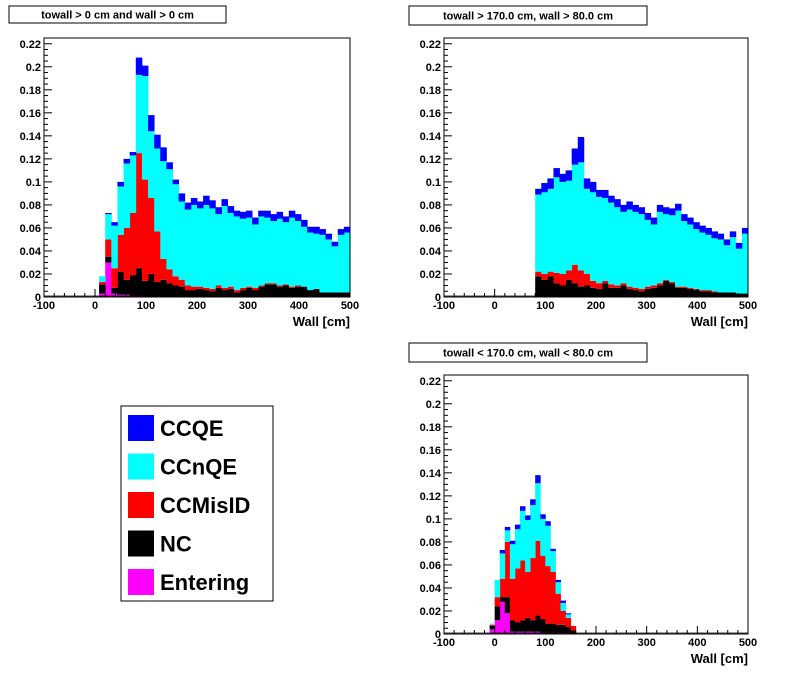  I want to click on x-tick-label: 300, so click(646, 643).